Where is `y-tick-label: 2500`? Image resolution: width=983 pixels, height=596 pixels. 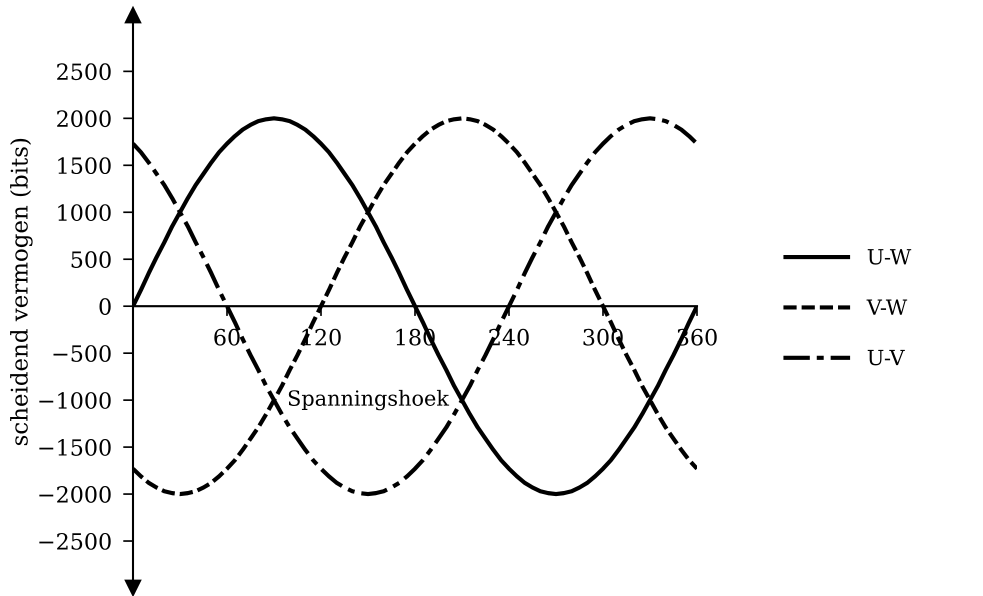 y-tick-label: 2500 is located at coordinates (84, 71).